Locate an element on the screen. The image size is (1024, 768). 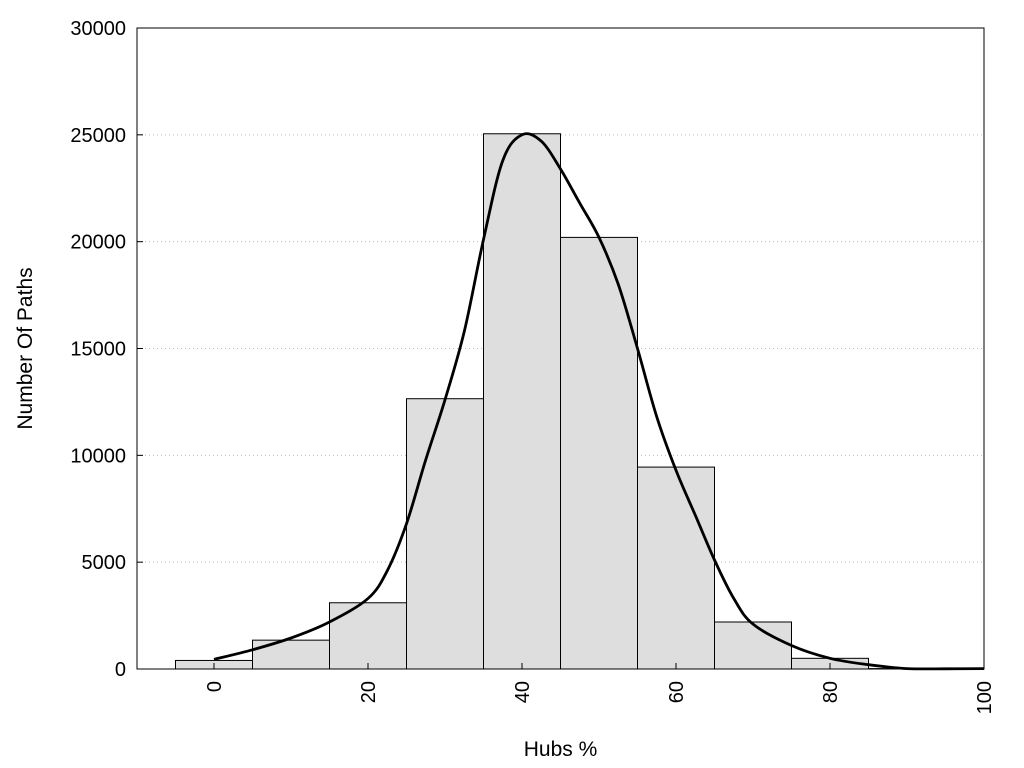
y-tick-label: 0 is located at coordinates (120, 670).